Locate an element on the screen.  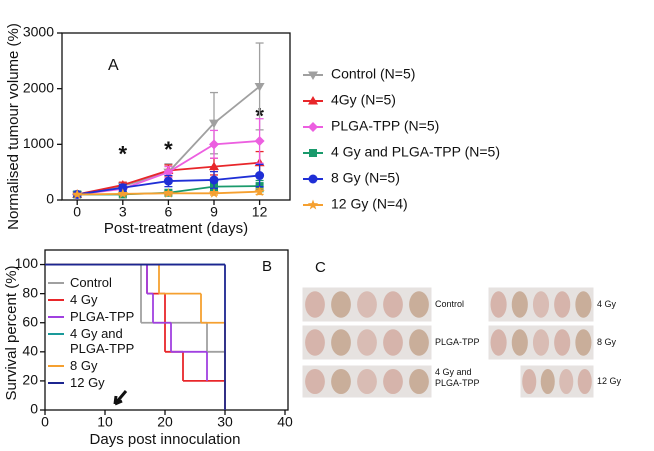
photo-caption: PLGA-TPP is located at coordinates (457, 341).